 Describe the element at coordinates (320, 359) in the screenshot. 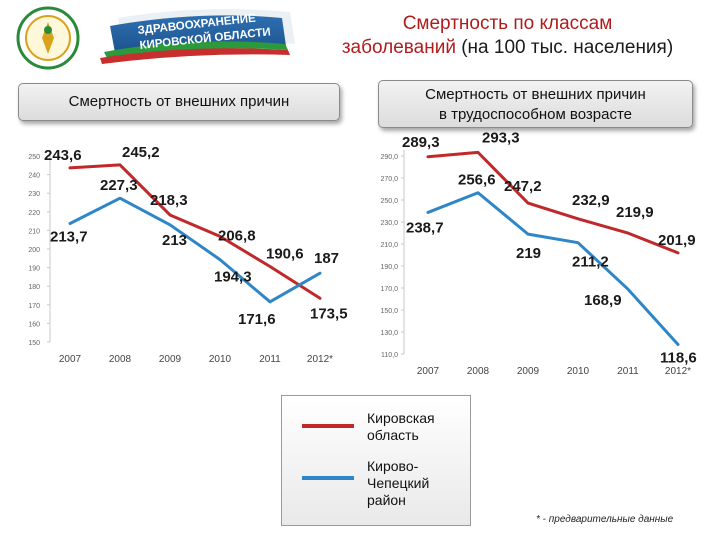

I see `chart1-x-tick-label: 2012*` at that location.